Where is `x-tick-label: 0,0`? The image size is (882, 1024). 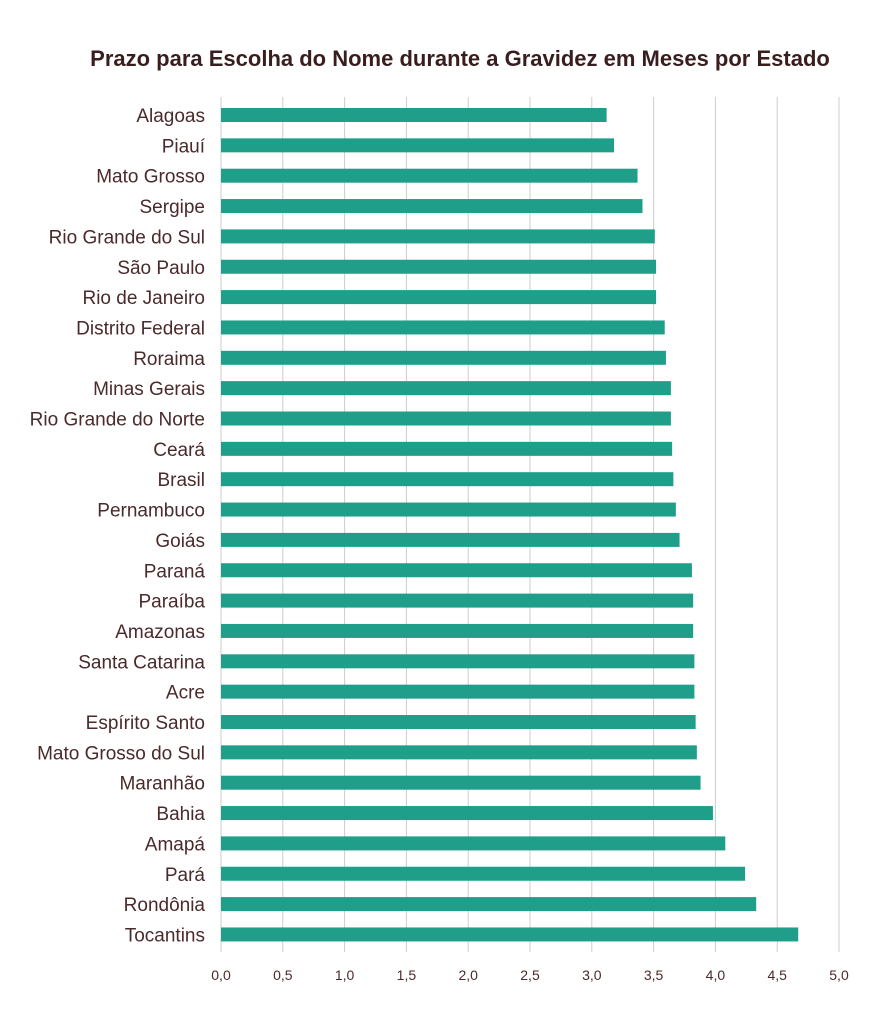
x-tick-label: 0,0 is located at coordinates (221, 975).